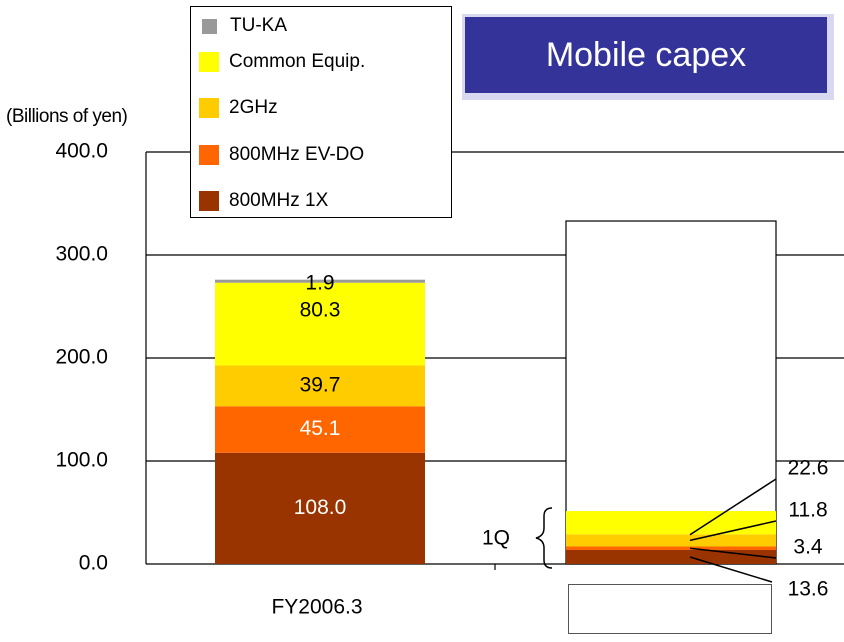  Describe the element at coordinates (279, 200) in the screenshot. I see `legend-label-800mhz-1x: 800MHz 1X` at that location.